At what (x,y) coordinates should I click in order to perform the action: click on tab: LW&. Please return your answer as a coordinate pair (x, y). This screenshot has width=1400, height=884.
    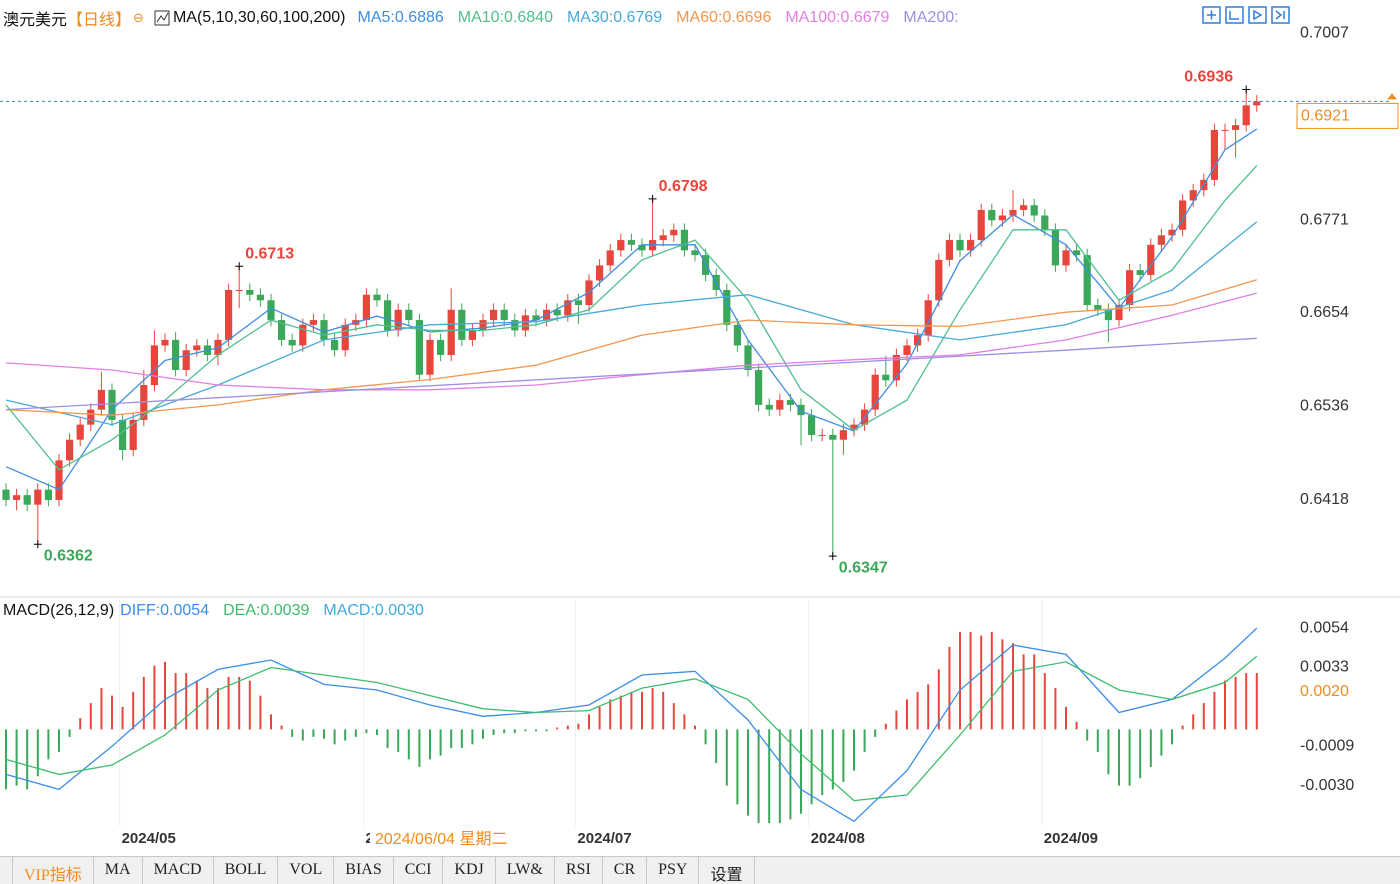
    Looking at the image, I should click on (525, 870).